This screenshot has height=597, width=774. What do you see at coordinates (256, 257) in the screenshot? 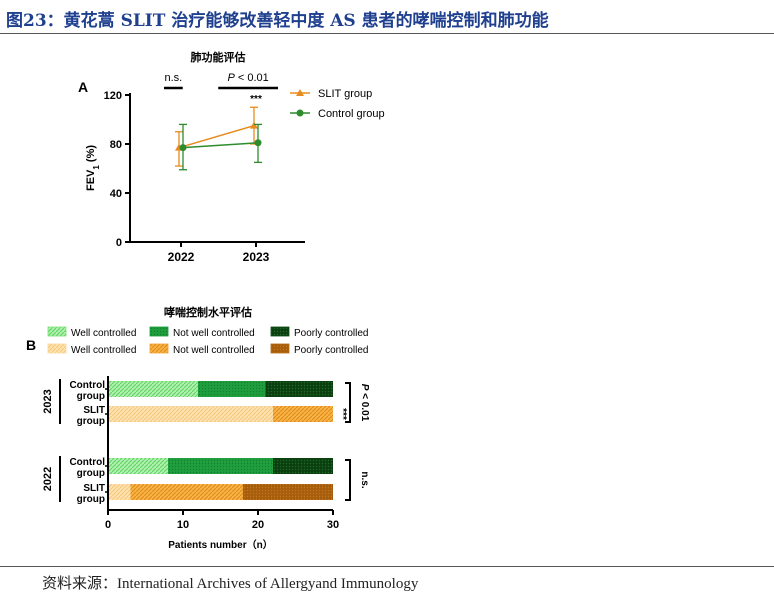
I see `x-tick-label: 2023` at bounding box center [256, 257].